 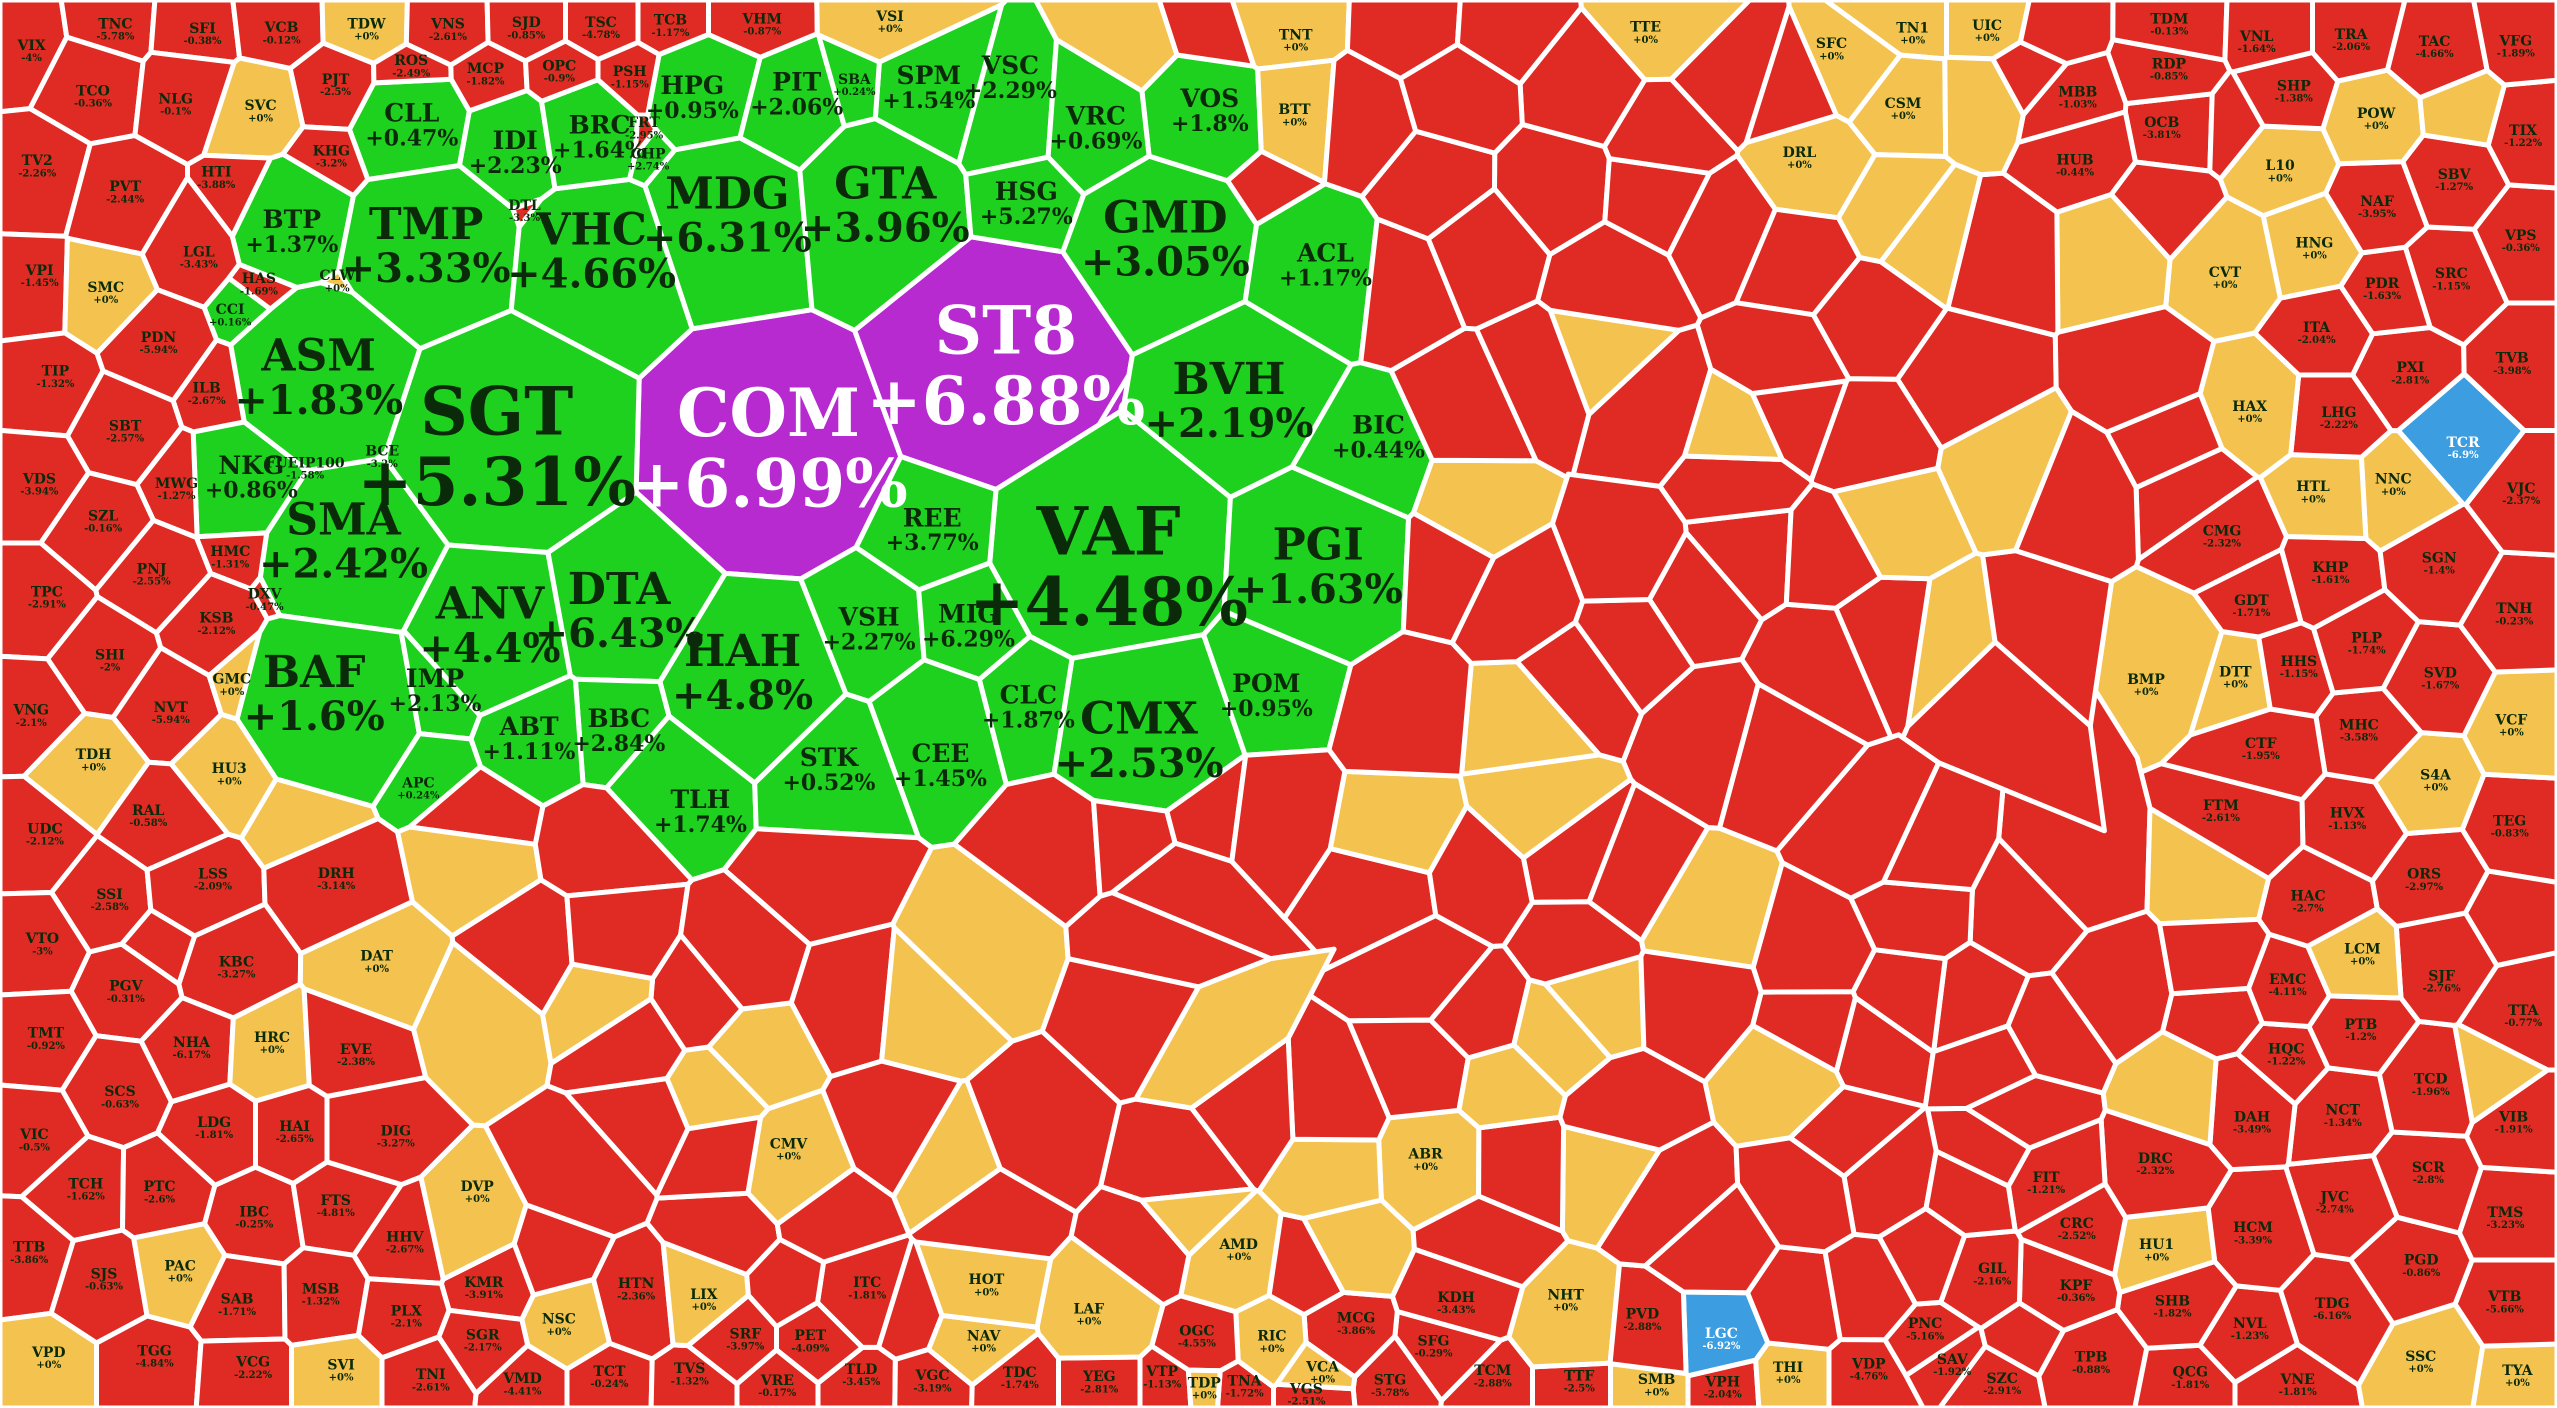 I want to click on ticker-change: -0.92%, so click(x=46, y=1046).